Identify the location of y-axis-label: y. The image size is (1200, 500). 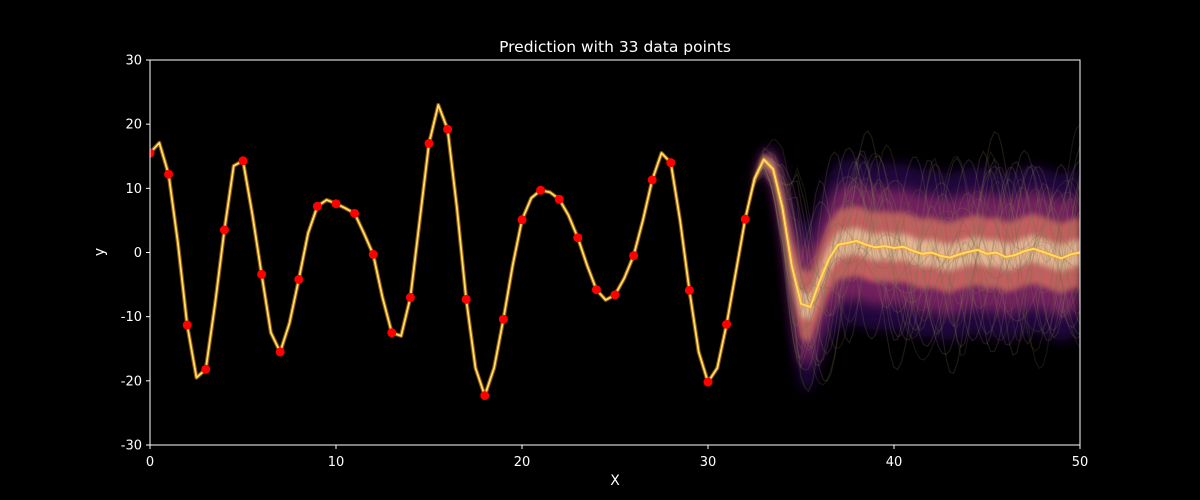
(100, 252).